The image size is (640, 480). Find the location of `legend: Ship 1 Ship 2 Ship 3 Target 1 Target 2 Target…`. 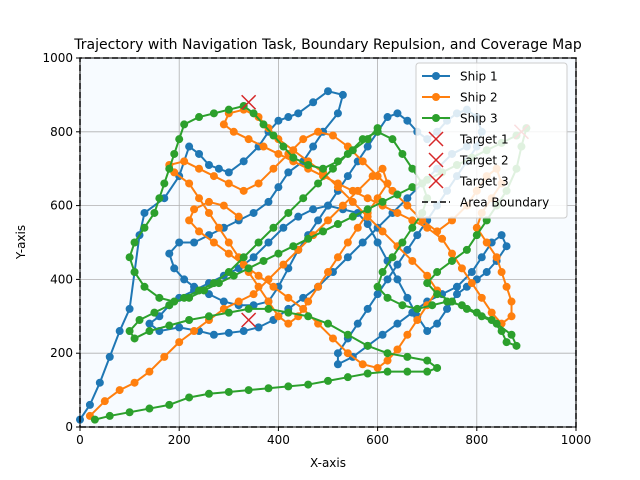

legend: Ship 1 Ship 2 Ship 3 Target 1 Target 2 Target… is located at coordinates (491, 140).